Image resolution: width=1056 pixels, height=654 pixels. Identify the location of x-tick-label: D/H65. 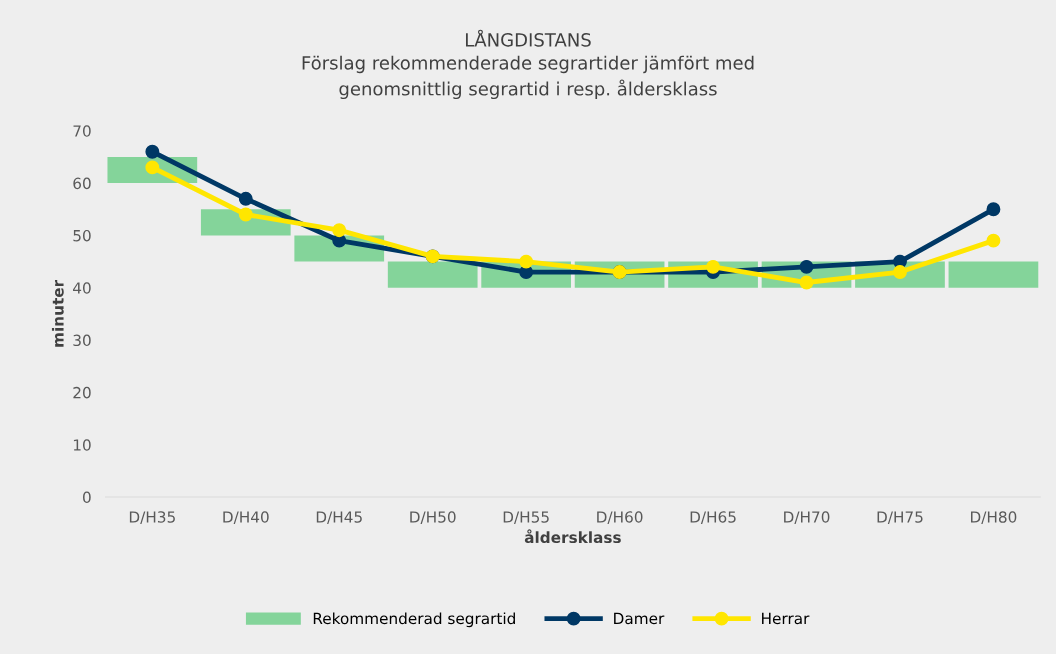
(713, 517).